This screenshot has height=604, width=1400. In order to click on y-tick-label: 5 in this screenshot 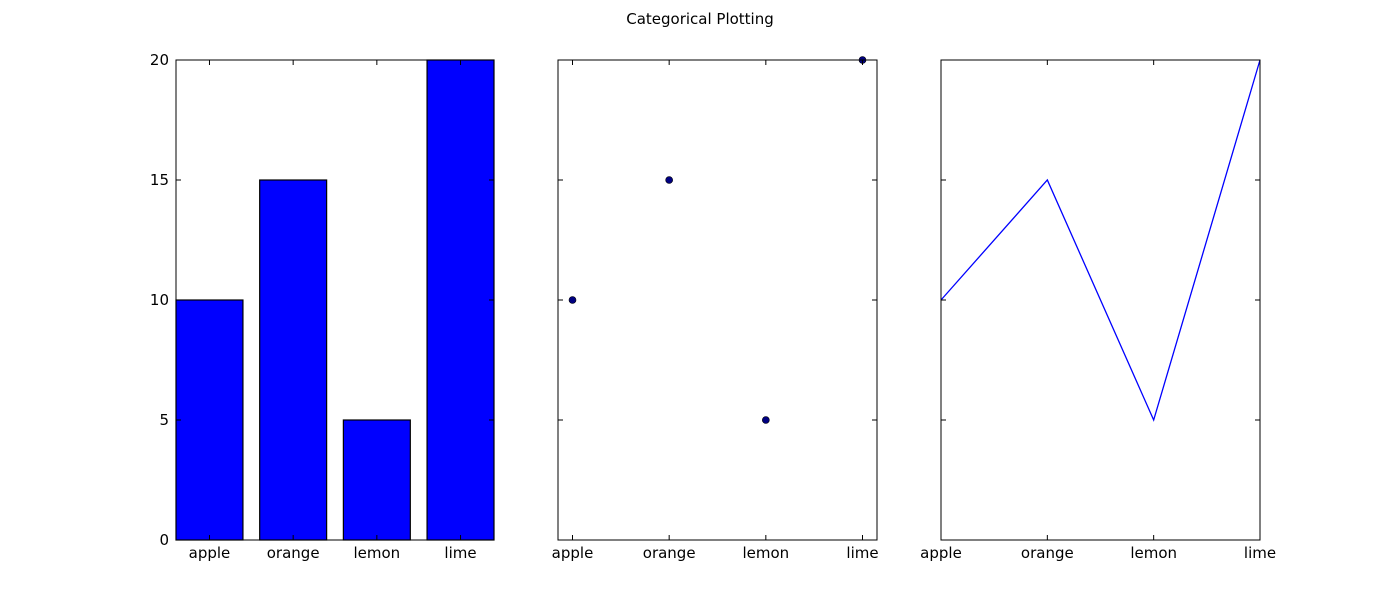, I will do `click(164, 420)`.